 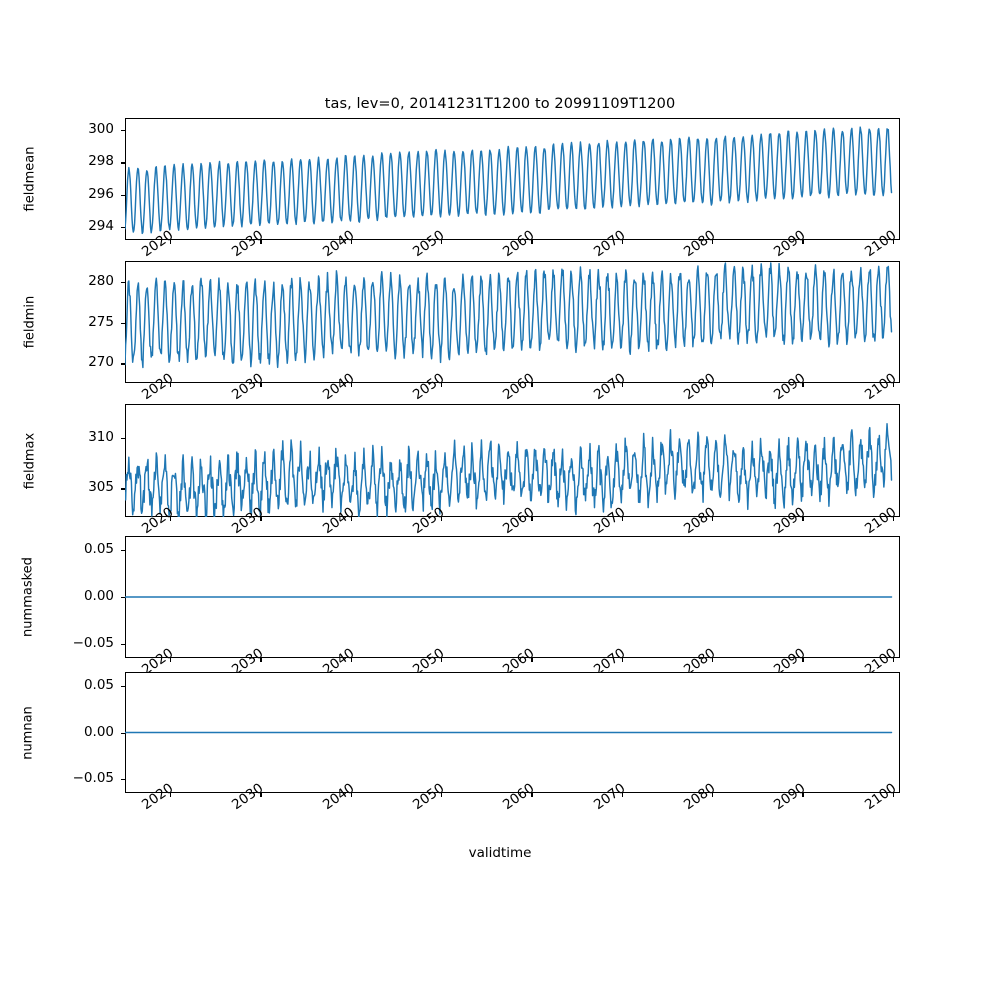 I want to click on axes-frame-fieldmin, so click(x=512, y=322).